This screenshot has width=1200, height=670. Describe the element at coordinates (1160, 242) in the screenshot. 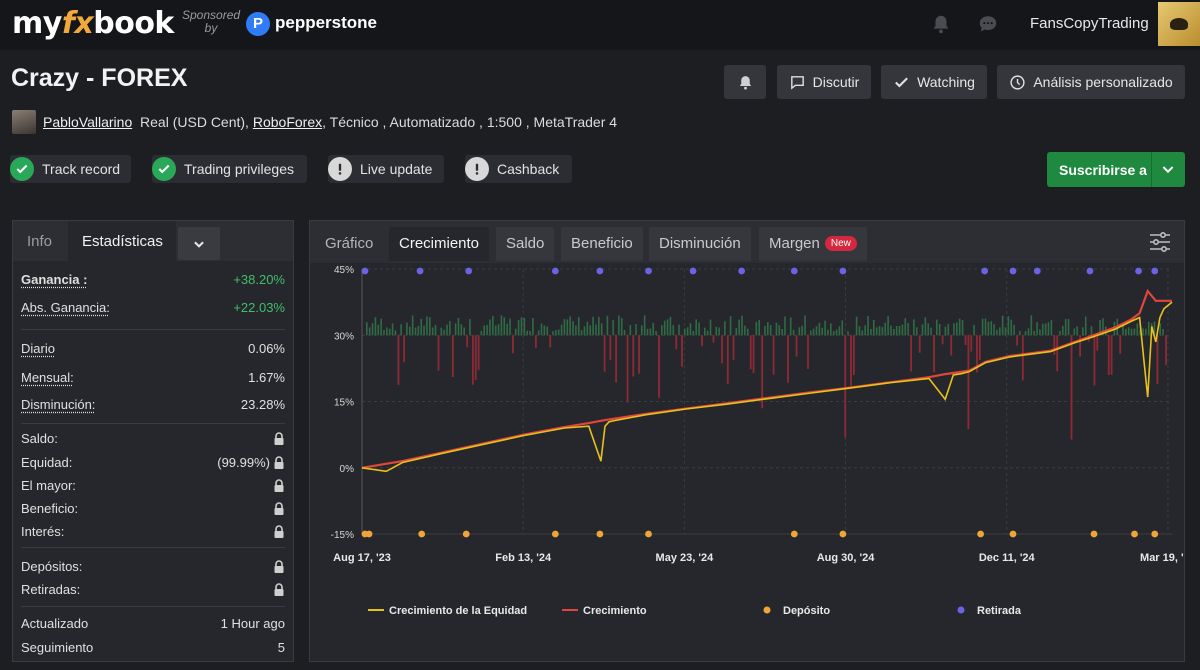

I see `chart-settings-icon` at that location.